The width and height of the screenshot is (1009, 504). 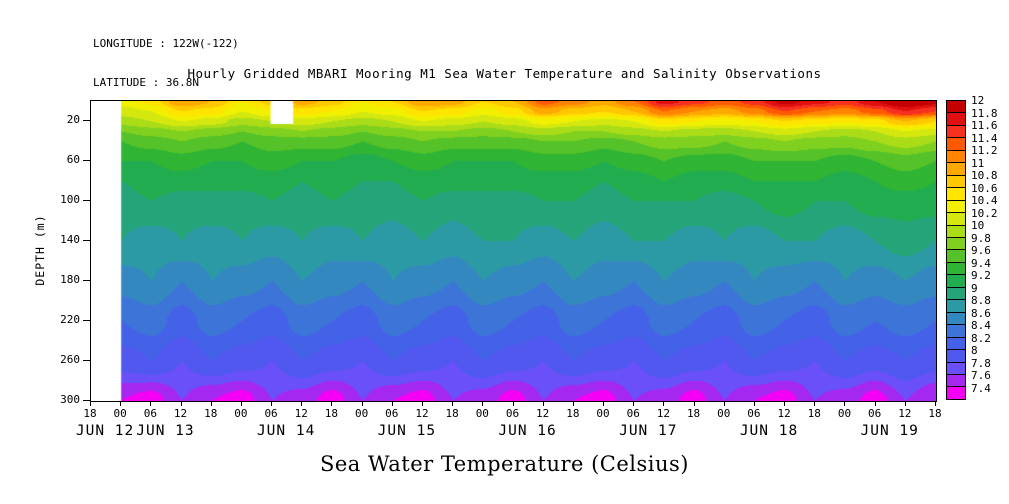 I want to click on y-tick-label: 220, so click(x=70, y=319).